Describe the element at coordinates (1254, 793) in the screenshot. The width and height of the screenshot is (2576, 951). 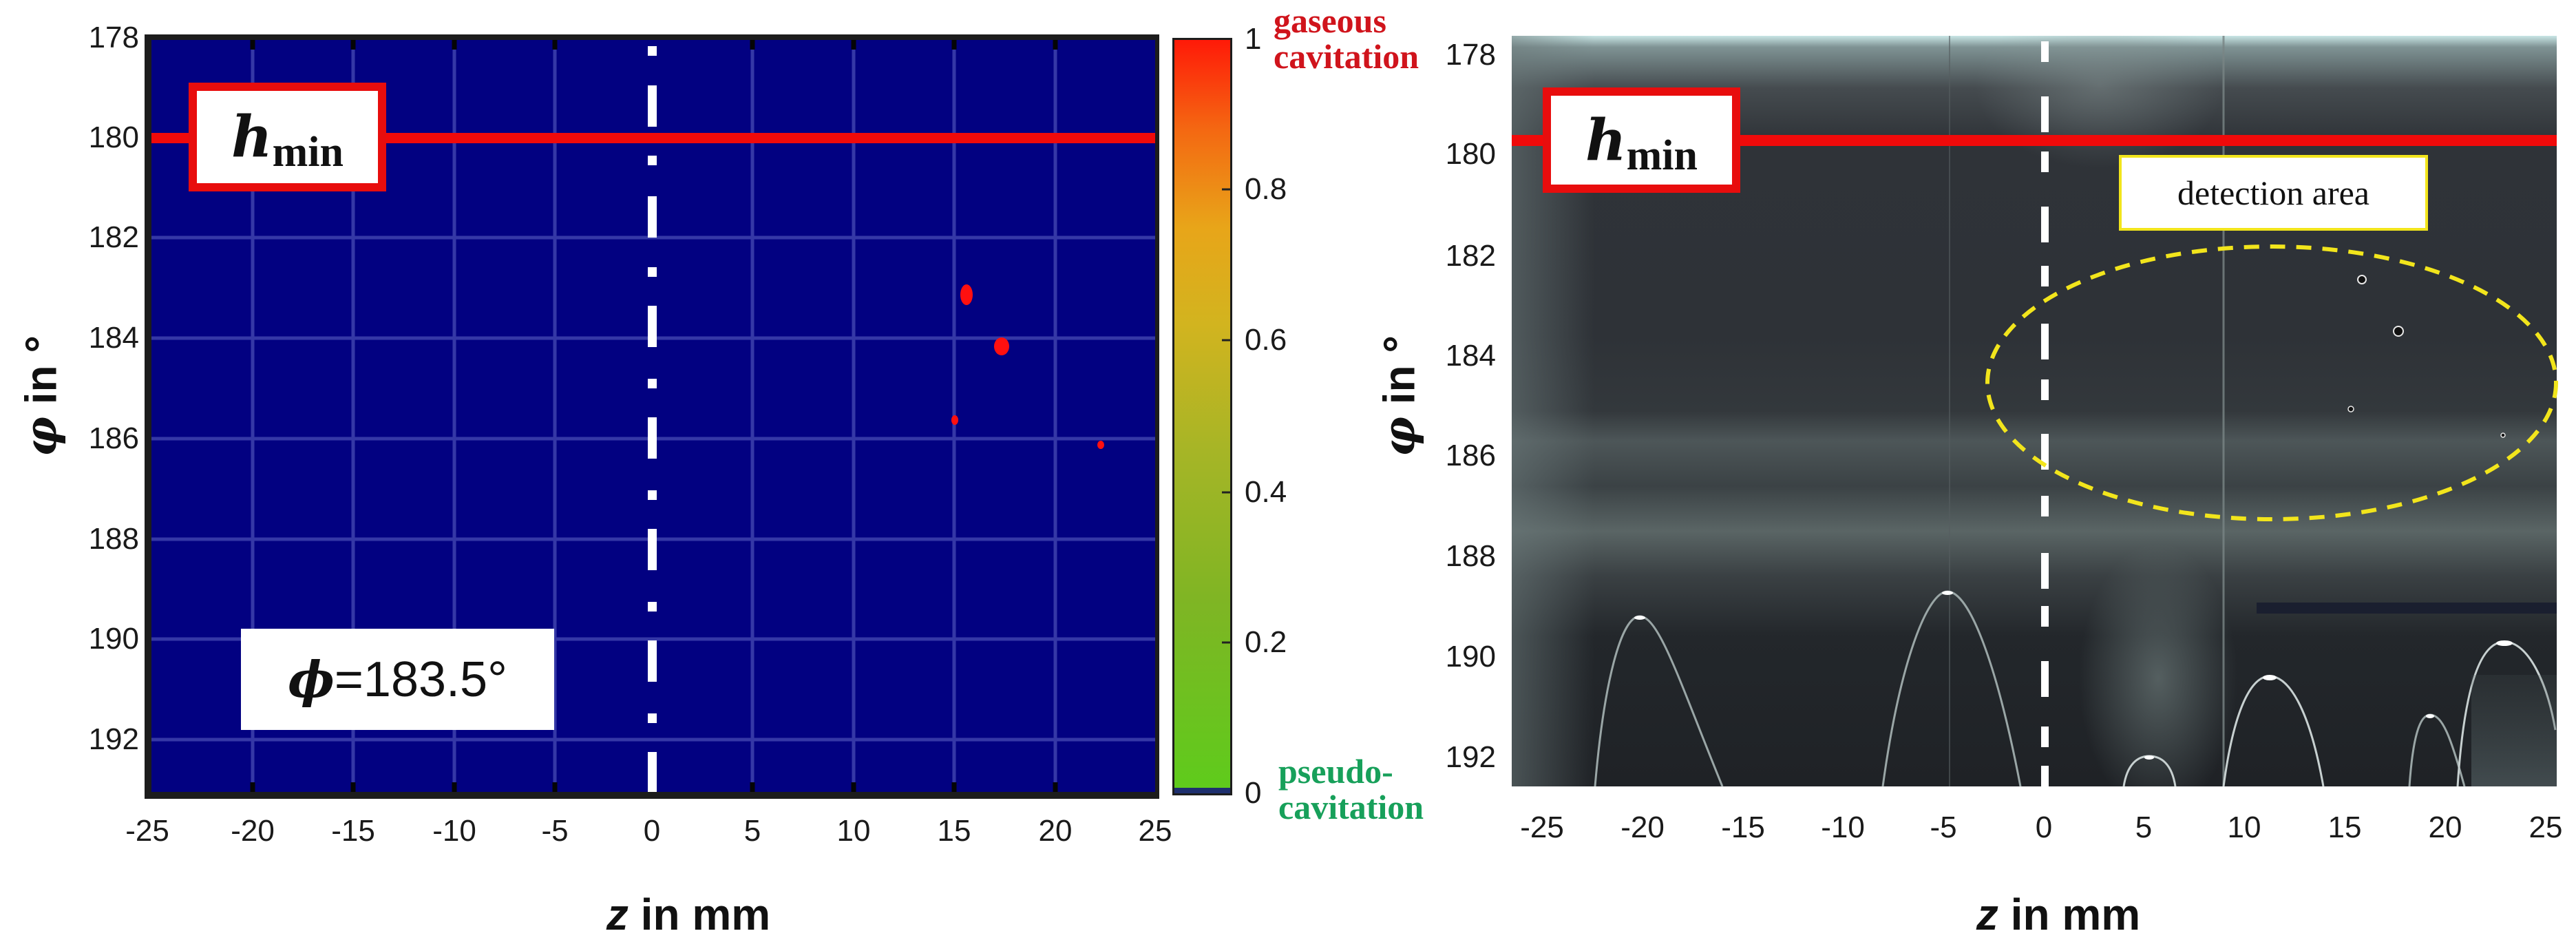
I see `colorbar-tick-label: 0` at that location.